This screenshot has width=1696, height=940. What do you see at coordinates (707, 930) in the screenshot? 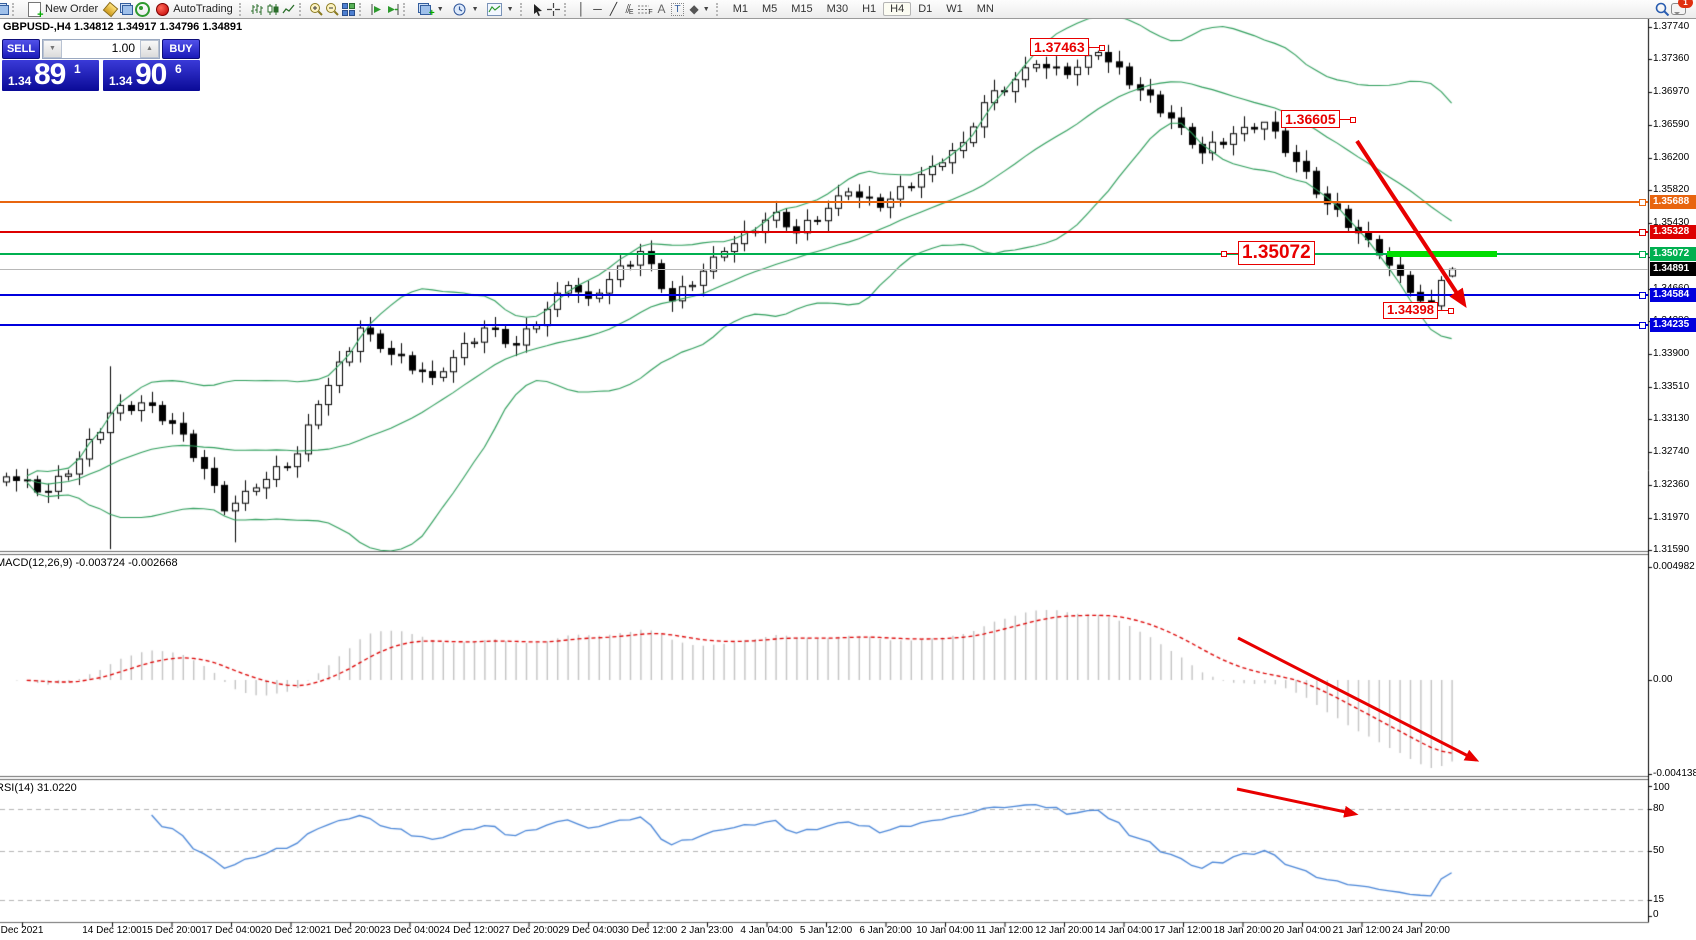
I see `time-axis-label: 2 Jan 23:00` at bounding box center [707, 930].